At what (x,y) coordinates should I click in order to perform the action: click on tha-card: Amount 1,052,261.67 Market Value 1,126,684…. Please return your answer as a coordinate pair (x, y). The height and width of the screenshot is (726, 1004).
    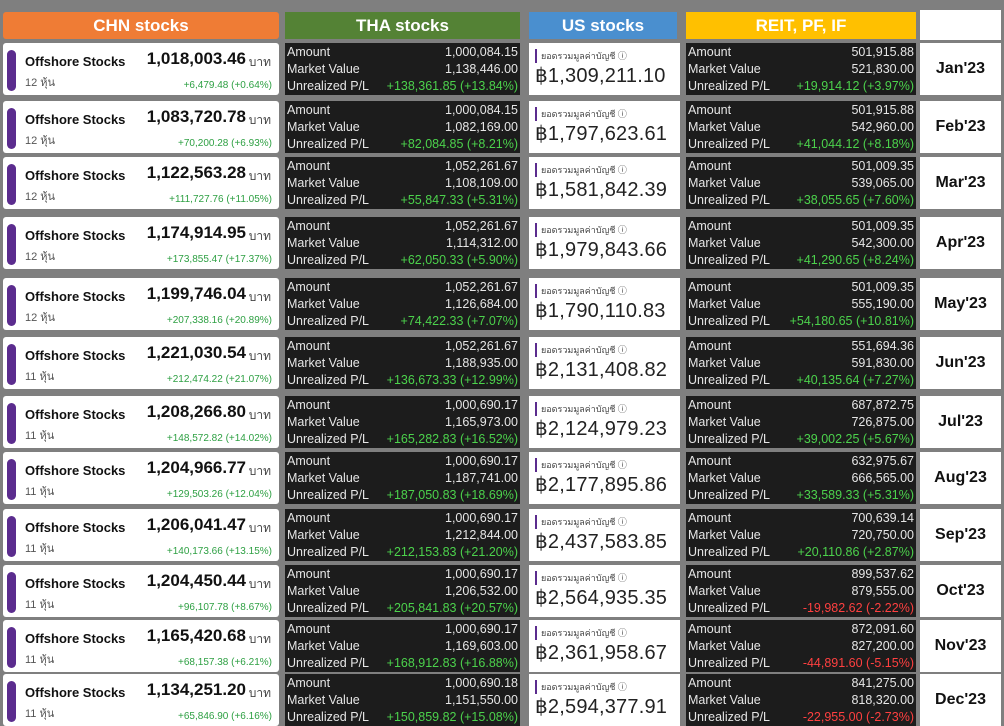
    Looking at the image, I should click on (402, 304).